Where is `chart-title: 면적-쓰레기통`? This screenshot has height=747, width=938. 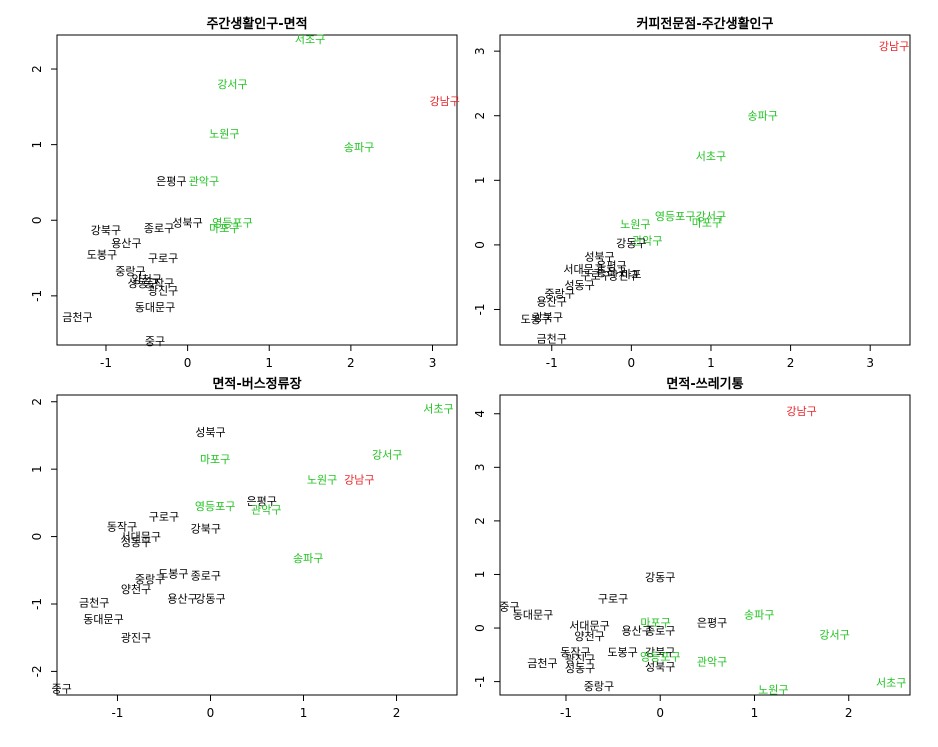
chart-title: 면적-쓰레기통 is located at coordinates (704, 384).